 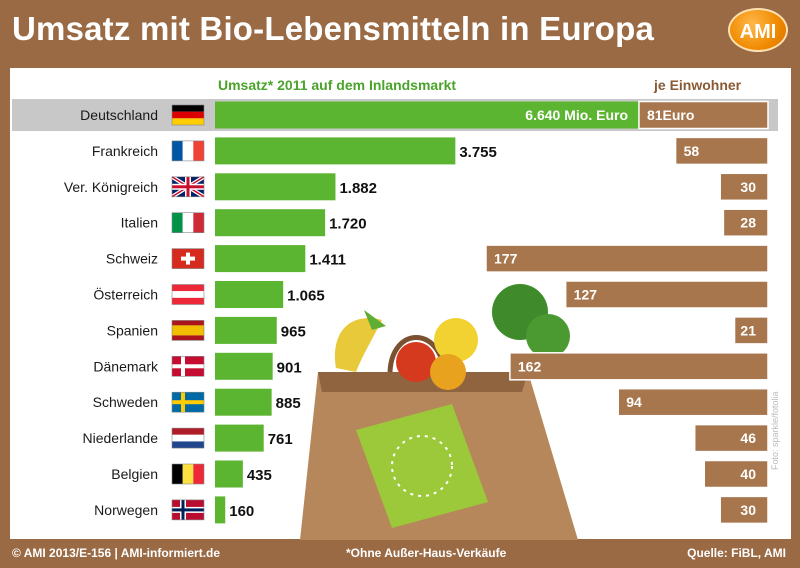 What do you see at coordinates (132, 259) in the screenshot?
I see `country-label: Schweiz` at bounding box center [132, 259].